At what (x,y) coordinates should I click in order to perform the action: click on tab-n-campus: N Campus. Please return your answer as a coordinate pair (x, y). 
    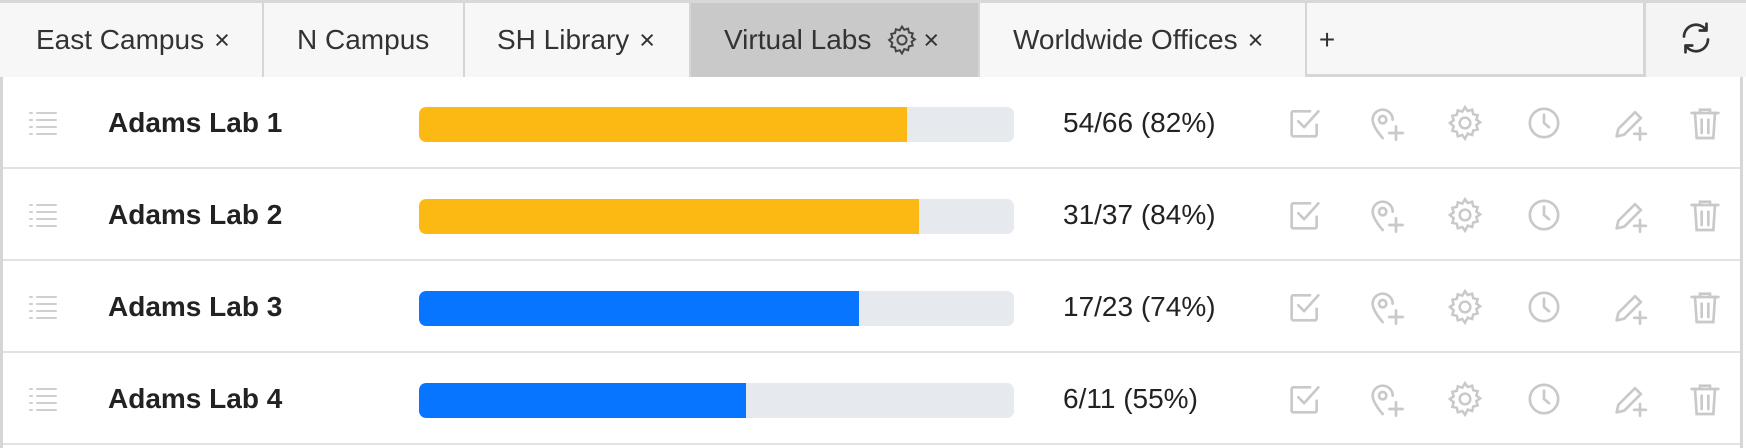
    Looking at the image, I should click on (364, 40).